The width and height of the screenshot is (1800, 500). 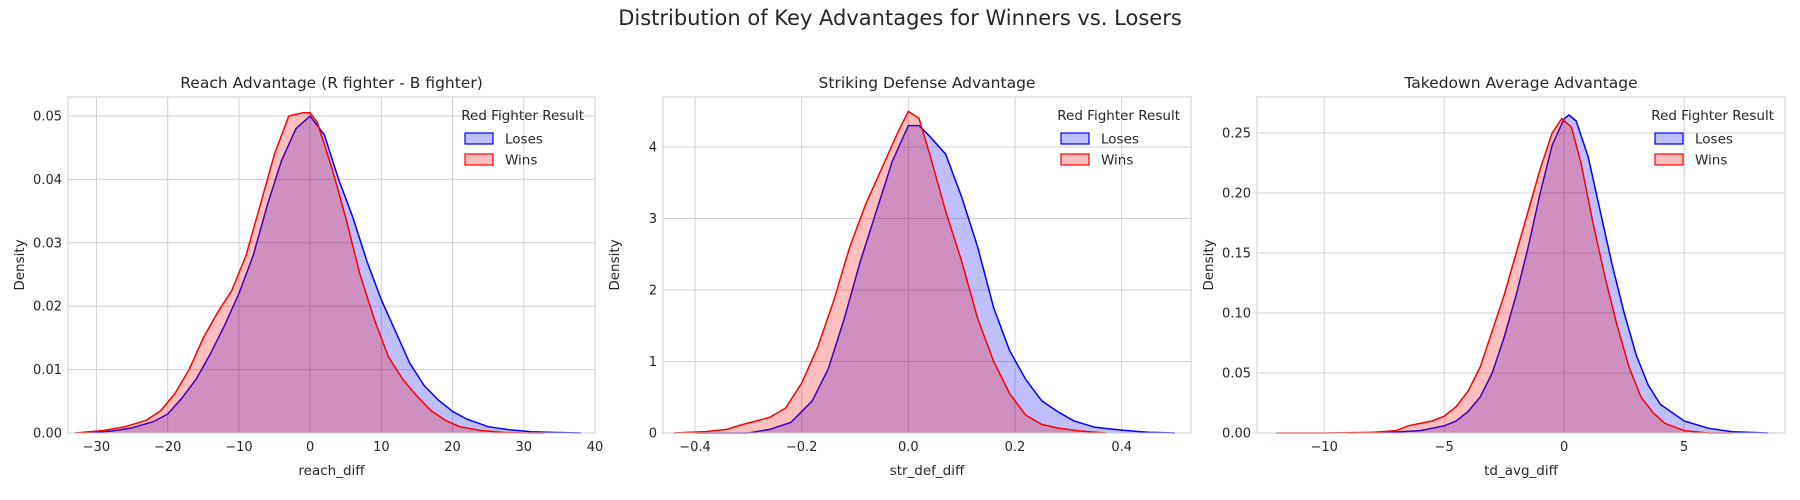 What do you see at coordinates (1236, 314) in the screenshot?
I see `y-tick-label: 0.10` at bounding box center [1236, 314].